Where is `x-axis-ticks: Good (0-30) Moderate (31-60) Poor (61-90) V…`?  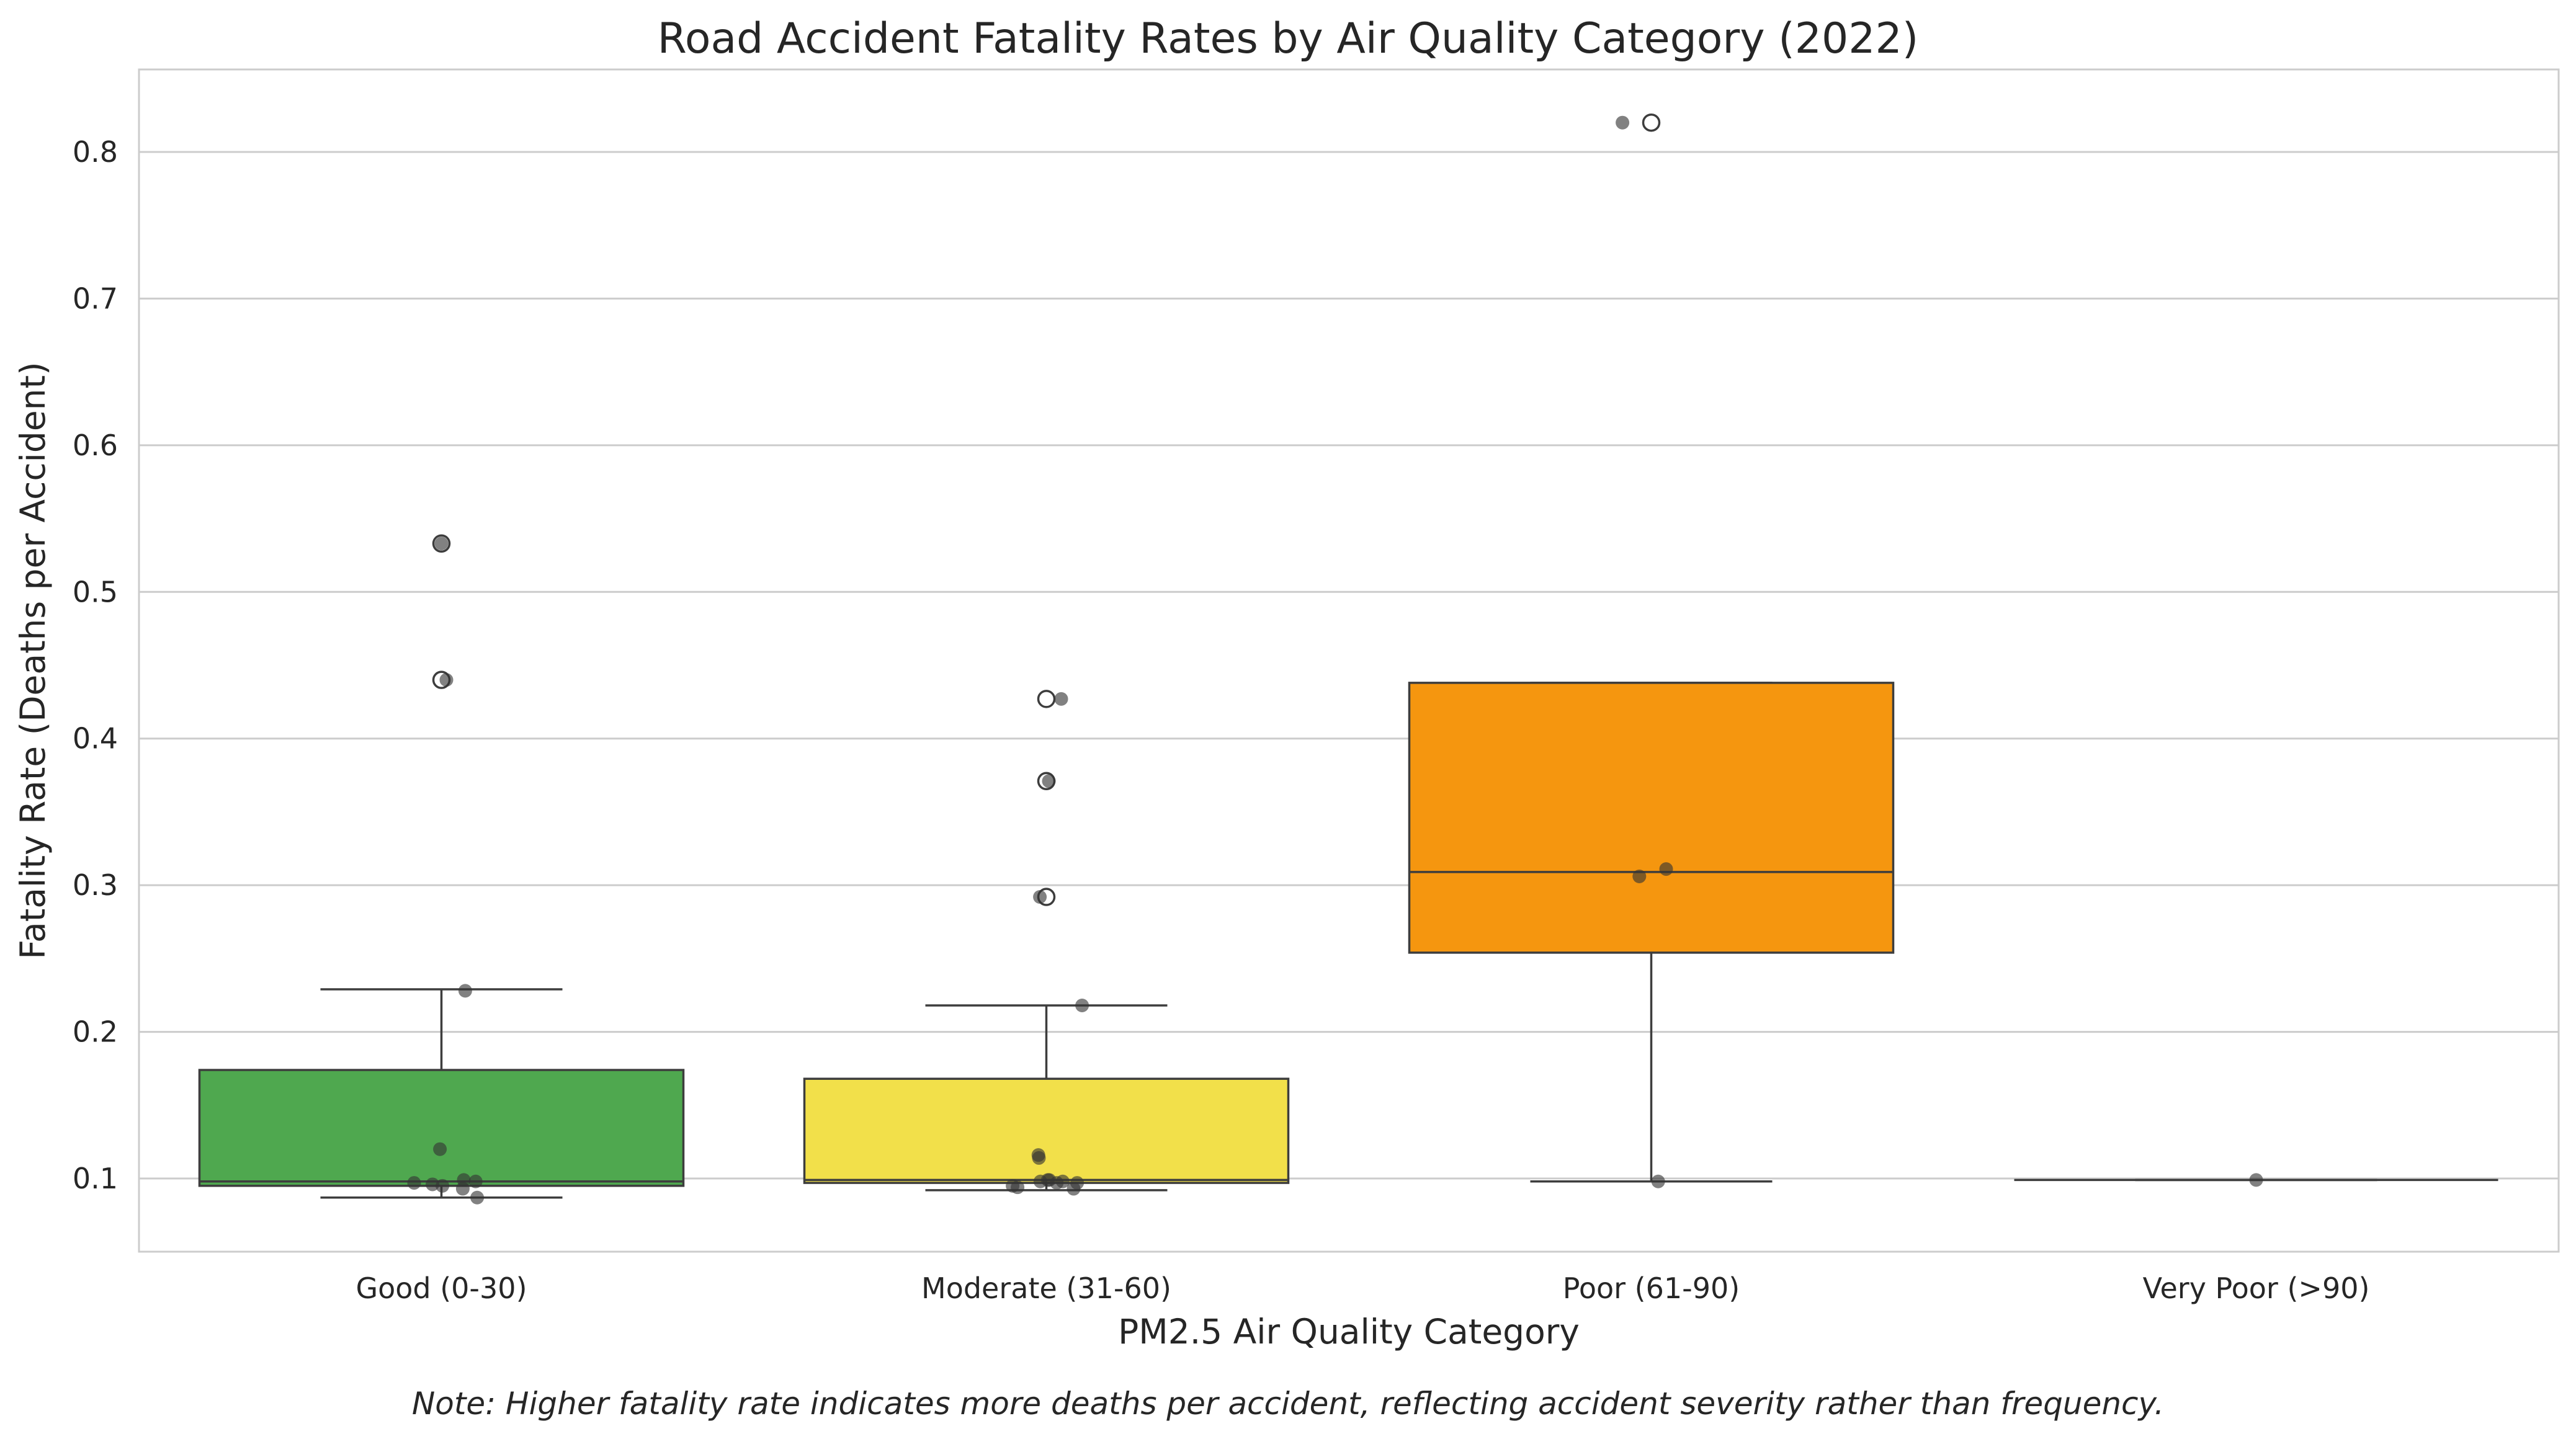 x-axis-ticks: Good (0-30) Moderate (31-60) Poor (61-90) V… is located at coordinates (1362, 1289).